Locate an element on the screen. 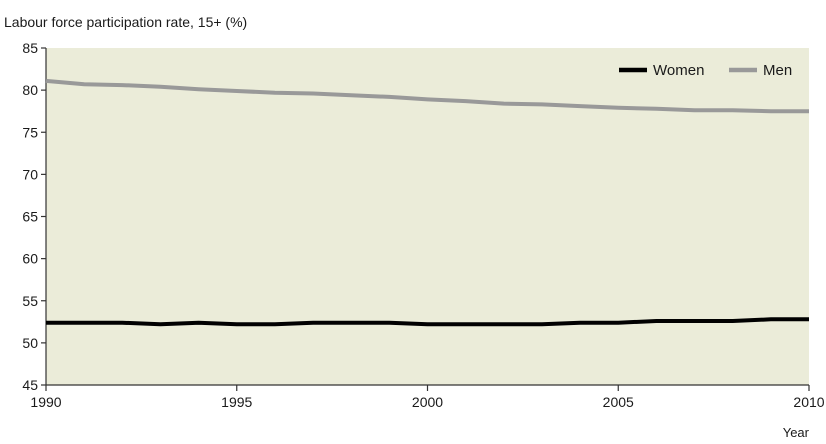 The height and width of the screenshot is (444, 826). x-tick-label: 1995 is located at coordinates (236, 402).